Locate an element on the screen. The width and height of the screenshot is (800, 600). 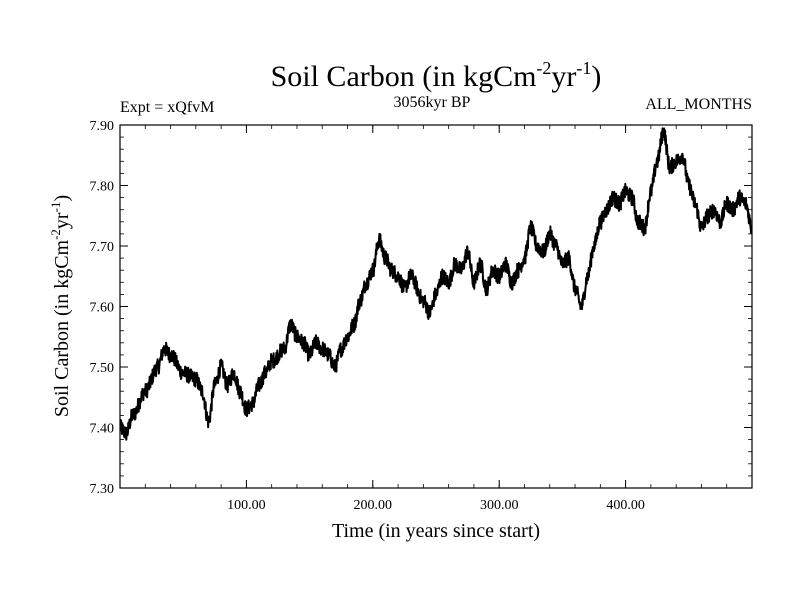
x-tick-label: 200.00 is located at coordinates (373, 505).